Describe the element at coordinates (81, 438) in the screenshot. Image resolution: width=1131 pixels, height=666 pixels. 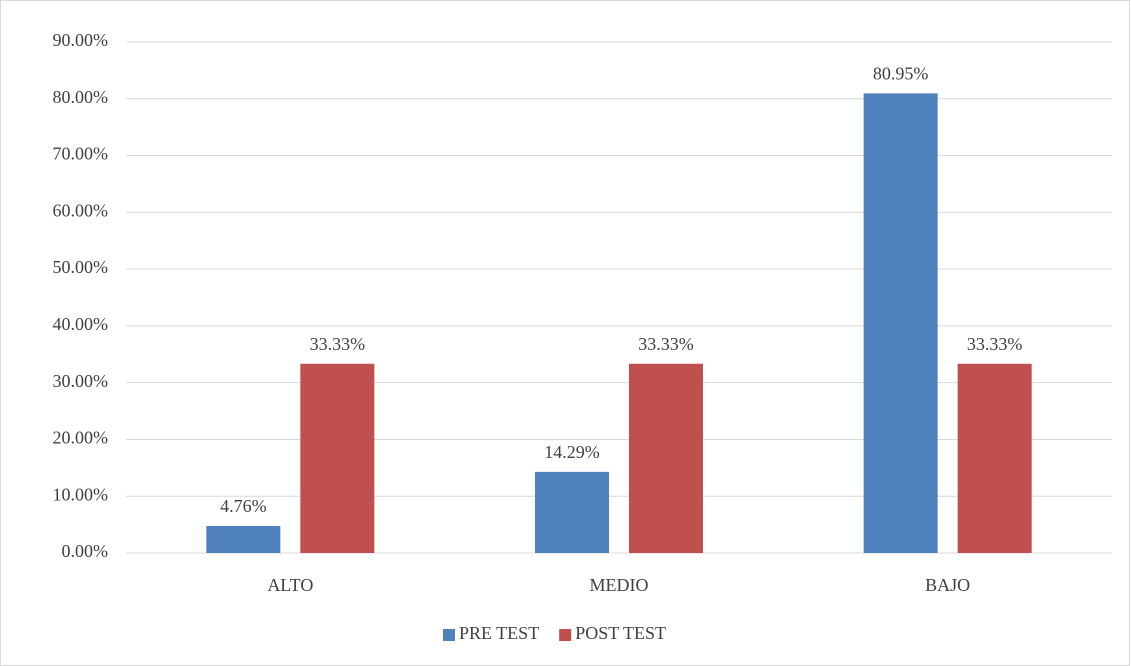
I see `y-tick-label: 20.00%` at that location.